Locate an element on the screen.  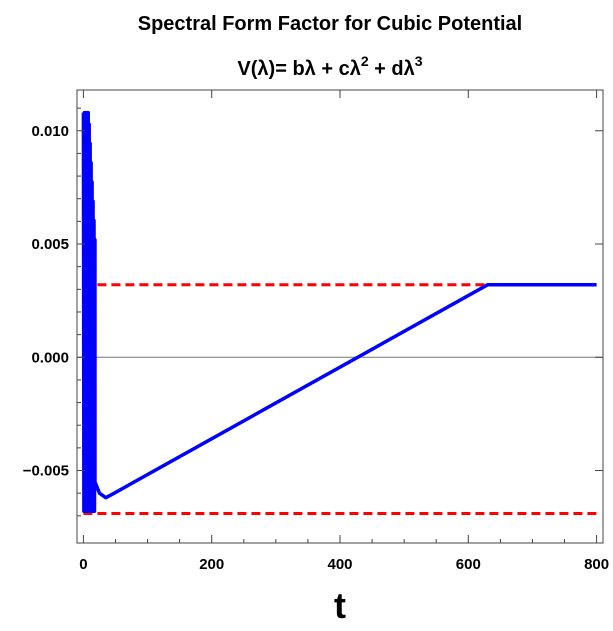
subtitle-exp-2: 3 is located at coordinates (419, 61).